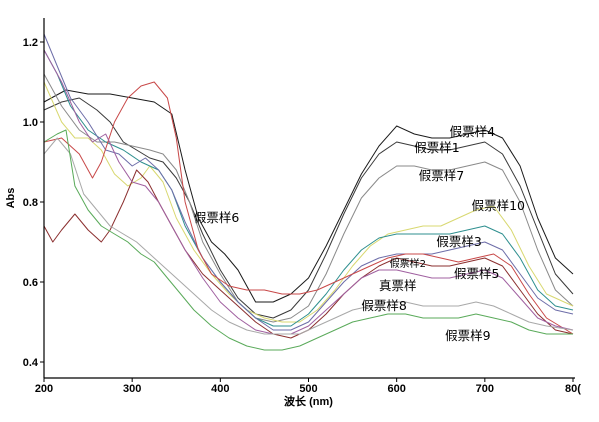  What do you see at coordinates (458, 241) in the screenshot?
I see `series-label-6: 假票样3` at bounding box center [458, 241].